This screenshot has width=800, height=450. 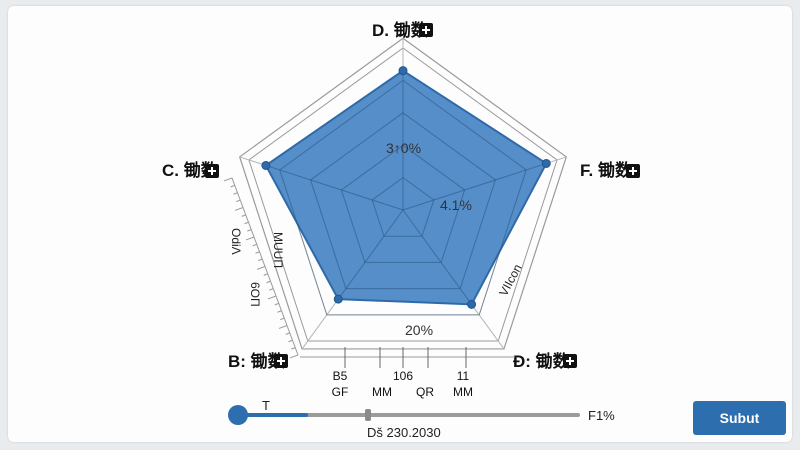 I want to click on slider-value-text: Dš 230.2030, so click(x=404, y=432).